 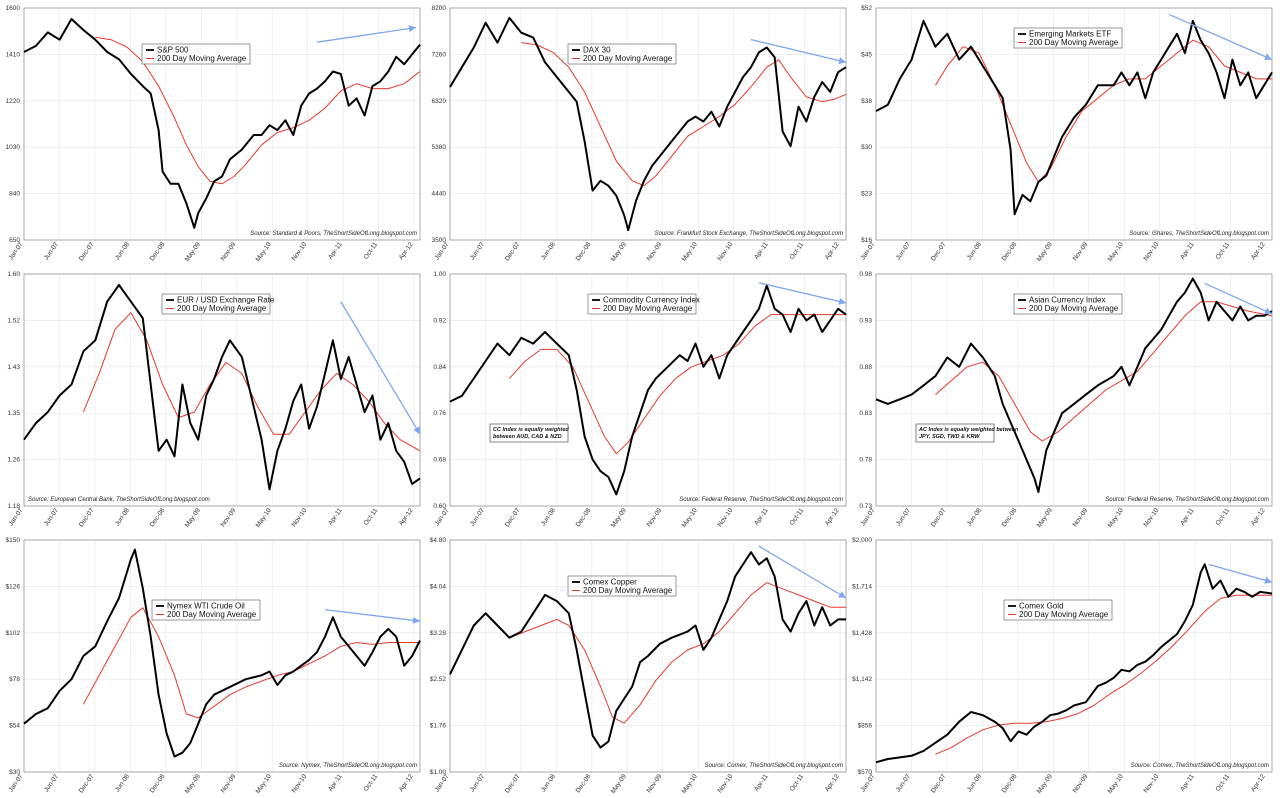 I want to click on legend-price-label: S&P 500, so click(x=173, y=50).